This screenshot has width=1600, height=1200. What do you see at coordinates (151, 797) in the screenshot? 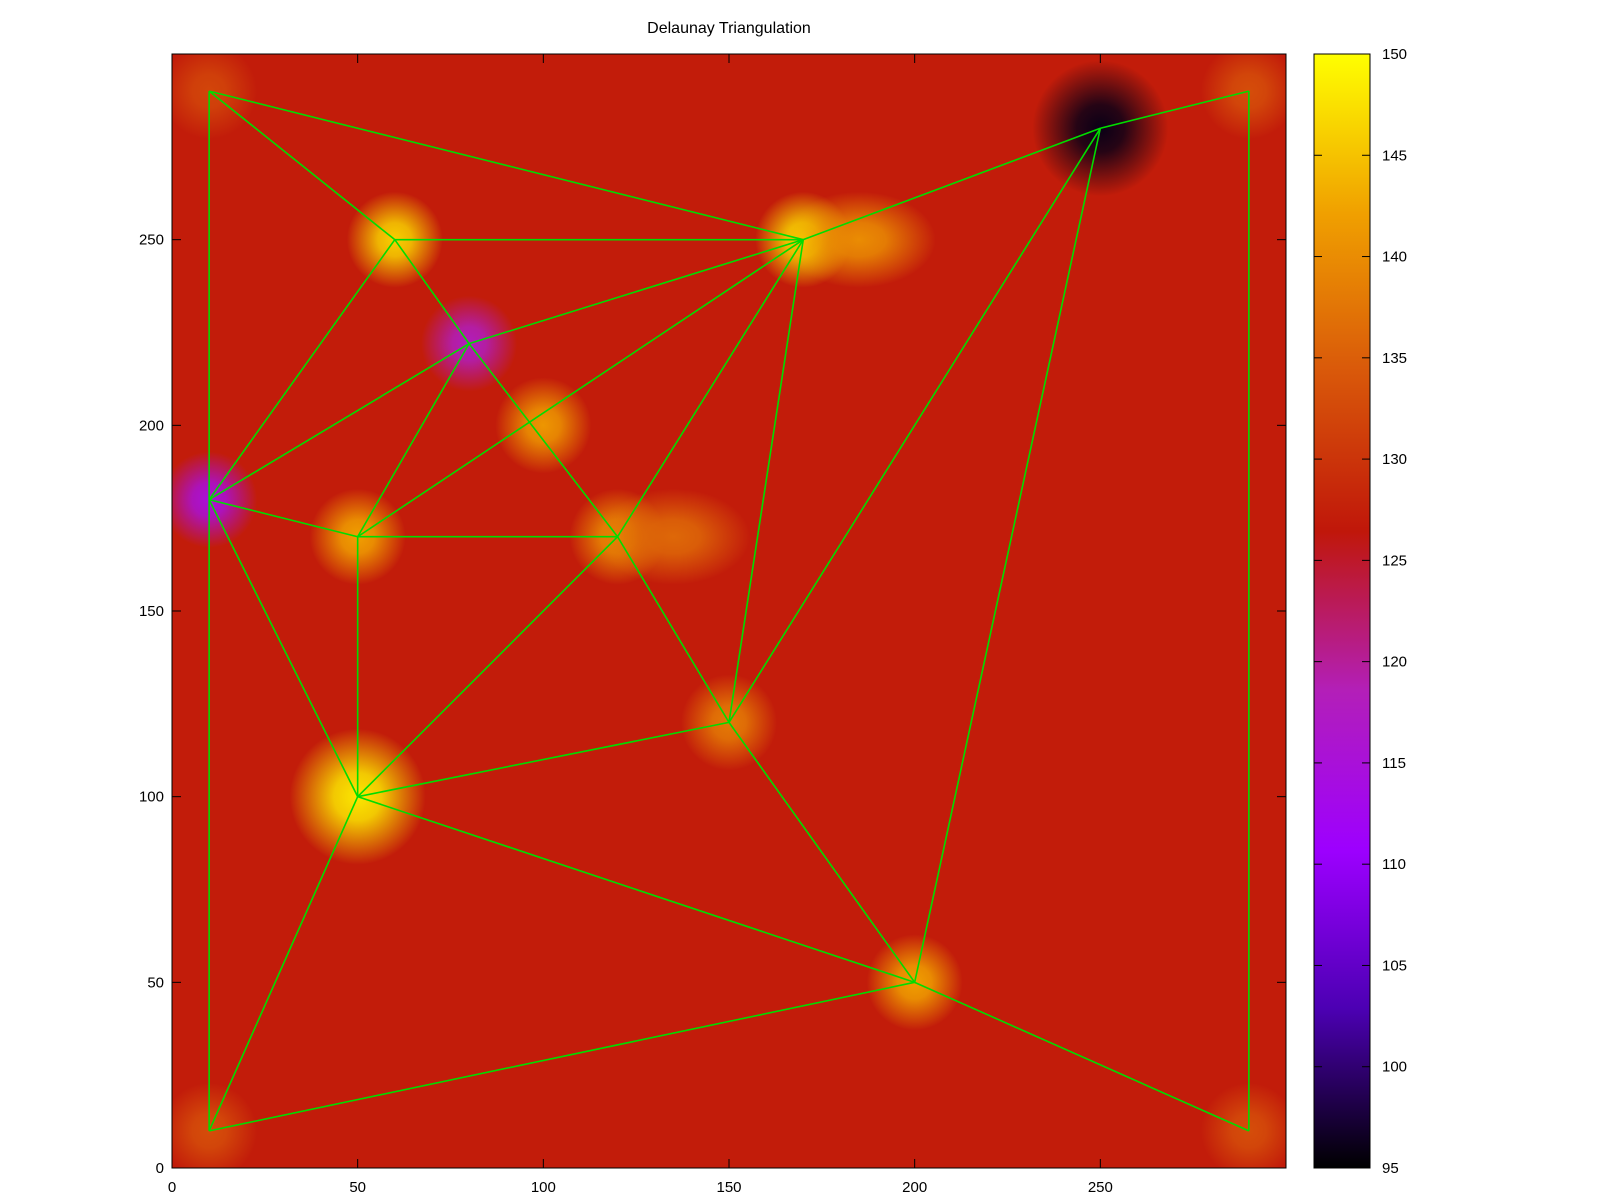
I see `y-tick-label: 100` at bounding box center [151, 797].